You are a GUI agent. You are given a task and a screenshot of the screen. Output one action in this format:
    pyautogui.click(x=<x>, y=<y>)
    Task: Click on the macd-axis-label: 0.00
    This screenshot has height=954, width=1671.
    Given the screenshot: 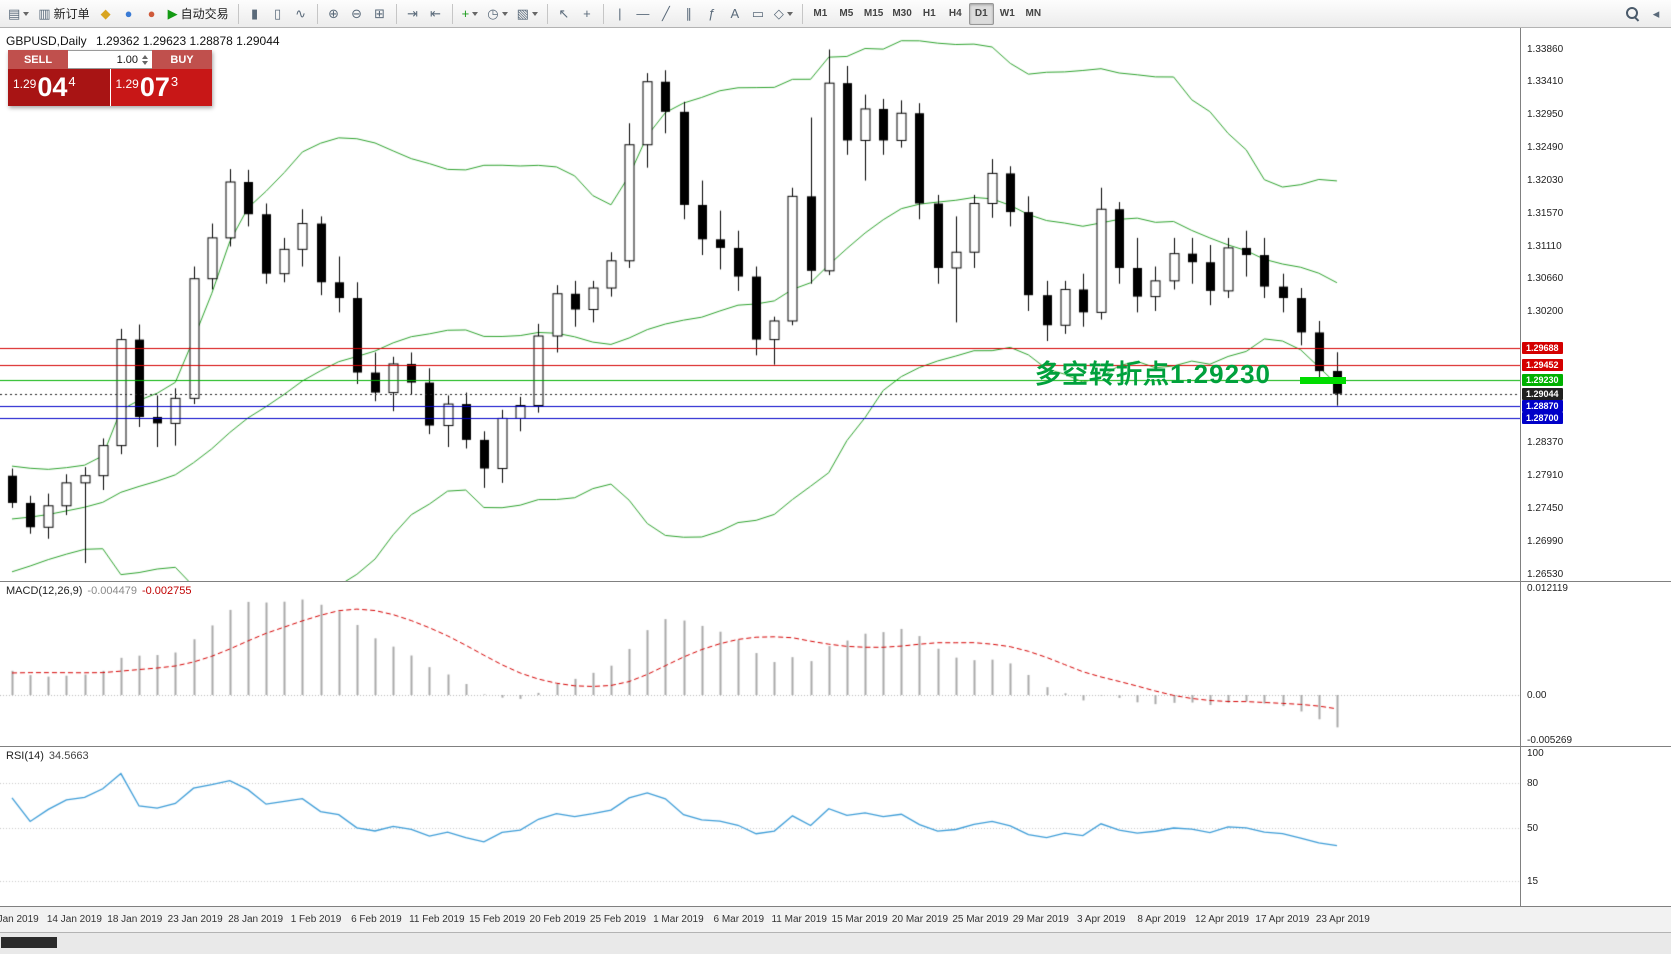 What is the action you would take?
    pyautogui.click(x=1537, y=696)
    